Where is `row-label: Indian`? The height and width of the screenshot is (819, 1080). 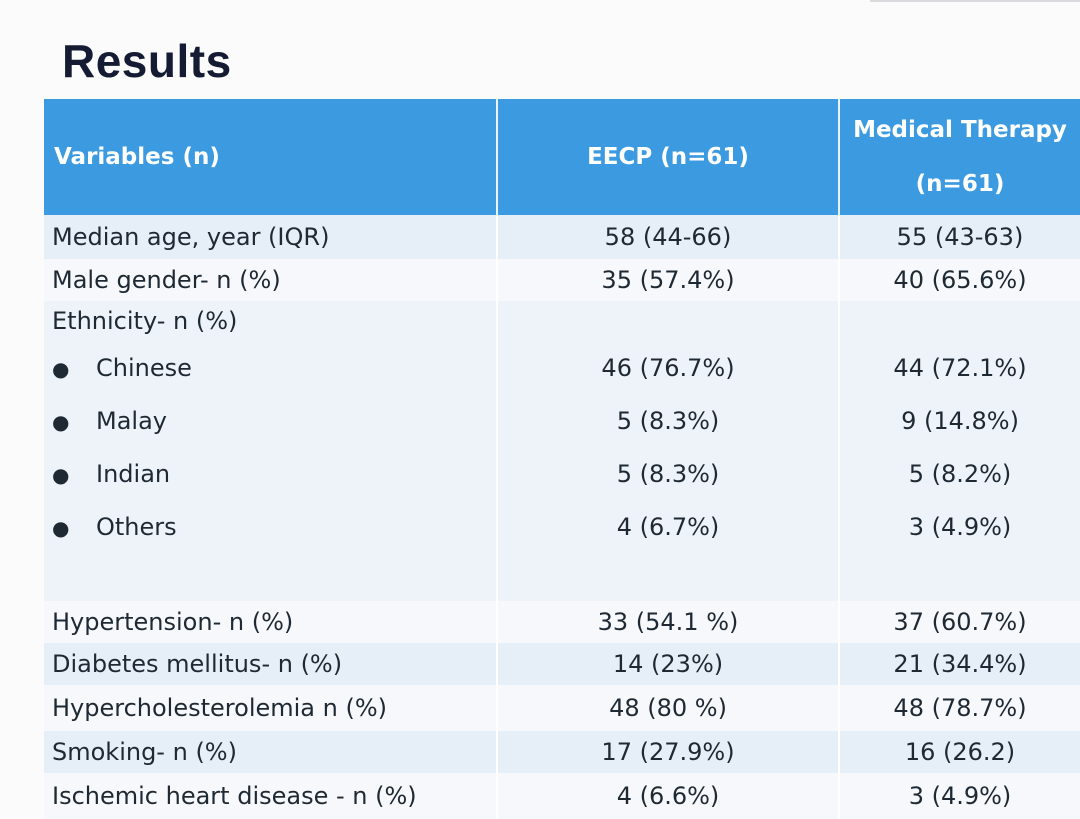
row-label: Indian is located at coordinates (133, 473).